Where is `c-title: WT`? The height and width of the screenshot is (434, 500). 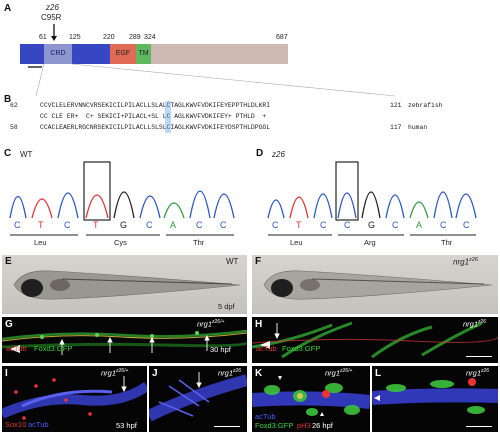
c-title: WT is located at coordinates (26, 154).